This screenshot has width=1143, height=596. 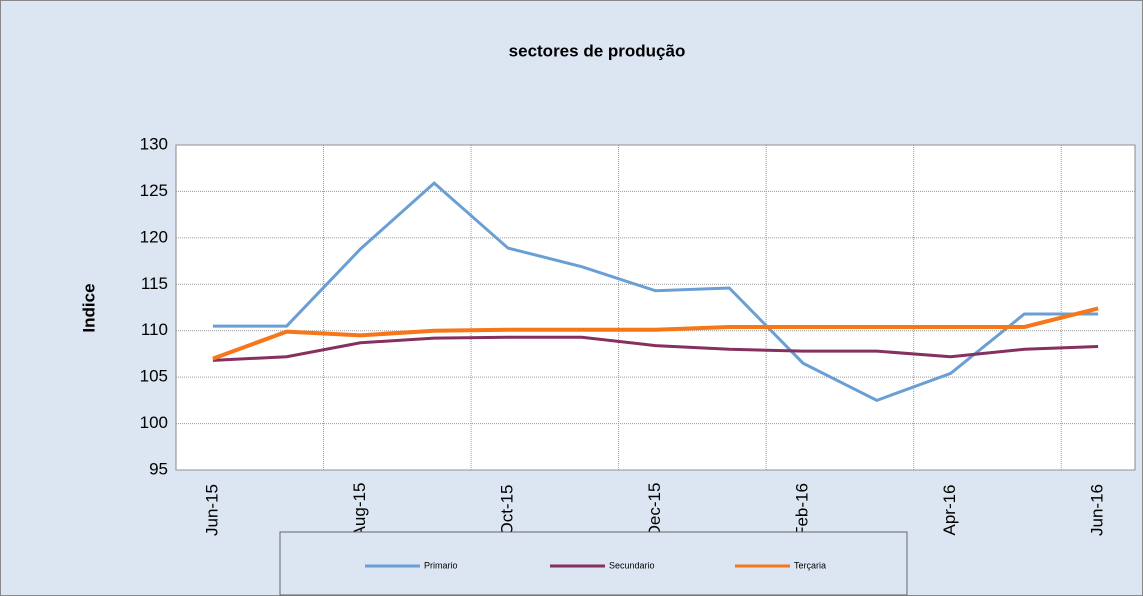 What do you see at coordinates (810, 565) in the screenshot?
I see `legend-label: Terçaria` at bounding box center [810, 565].